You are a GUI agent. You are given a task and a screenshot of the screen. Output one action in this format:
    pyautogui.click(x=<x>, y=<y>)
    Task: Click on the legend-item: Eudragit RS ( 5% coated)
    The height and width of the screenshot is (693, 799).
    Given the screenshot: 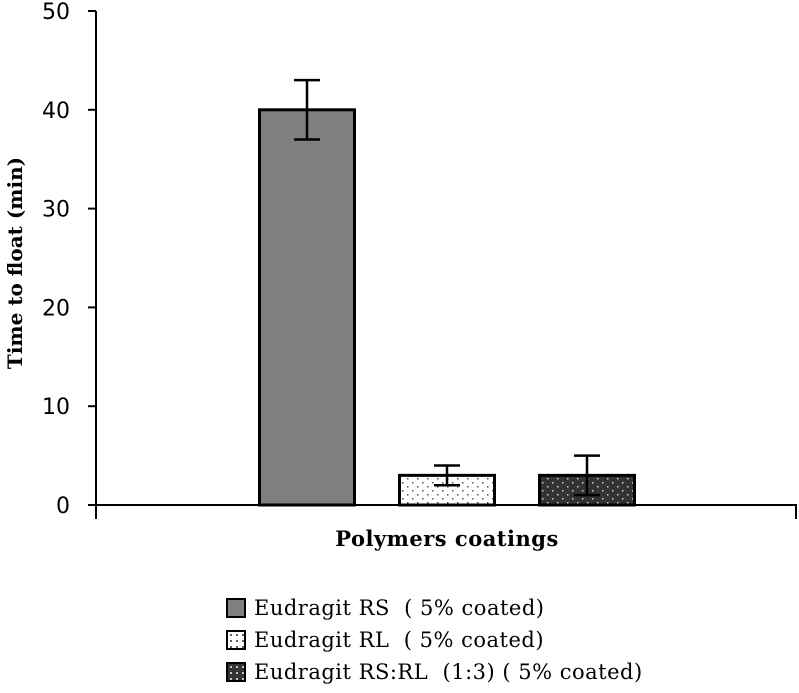 What is the action you would take?
    pyautogui.click(x=434, y=608)
    